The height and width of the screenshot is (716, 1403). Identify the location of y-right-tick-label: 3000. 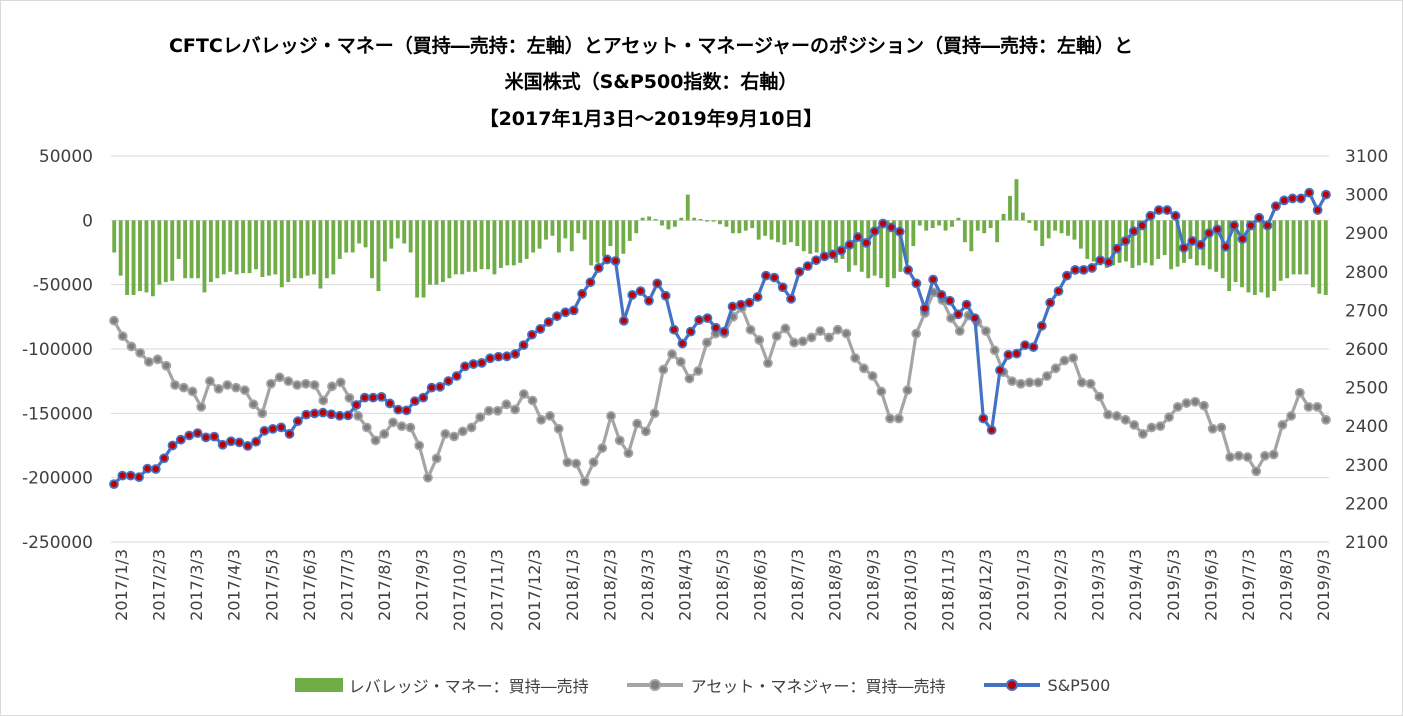
(1366, 196).